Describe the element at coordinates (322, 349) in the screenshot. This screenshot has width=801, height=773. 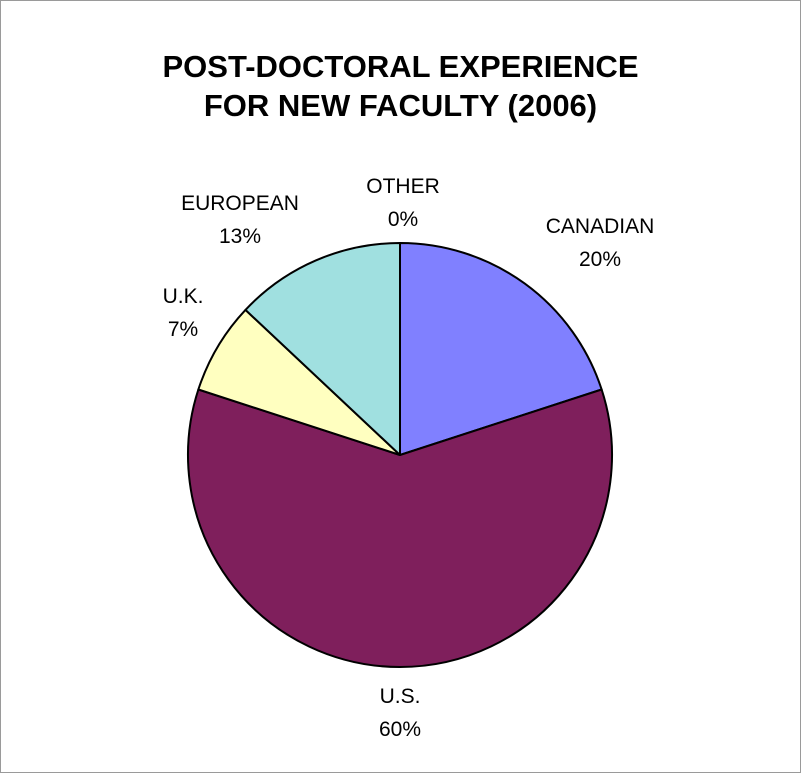
I see `pie-slice-european` at that location.